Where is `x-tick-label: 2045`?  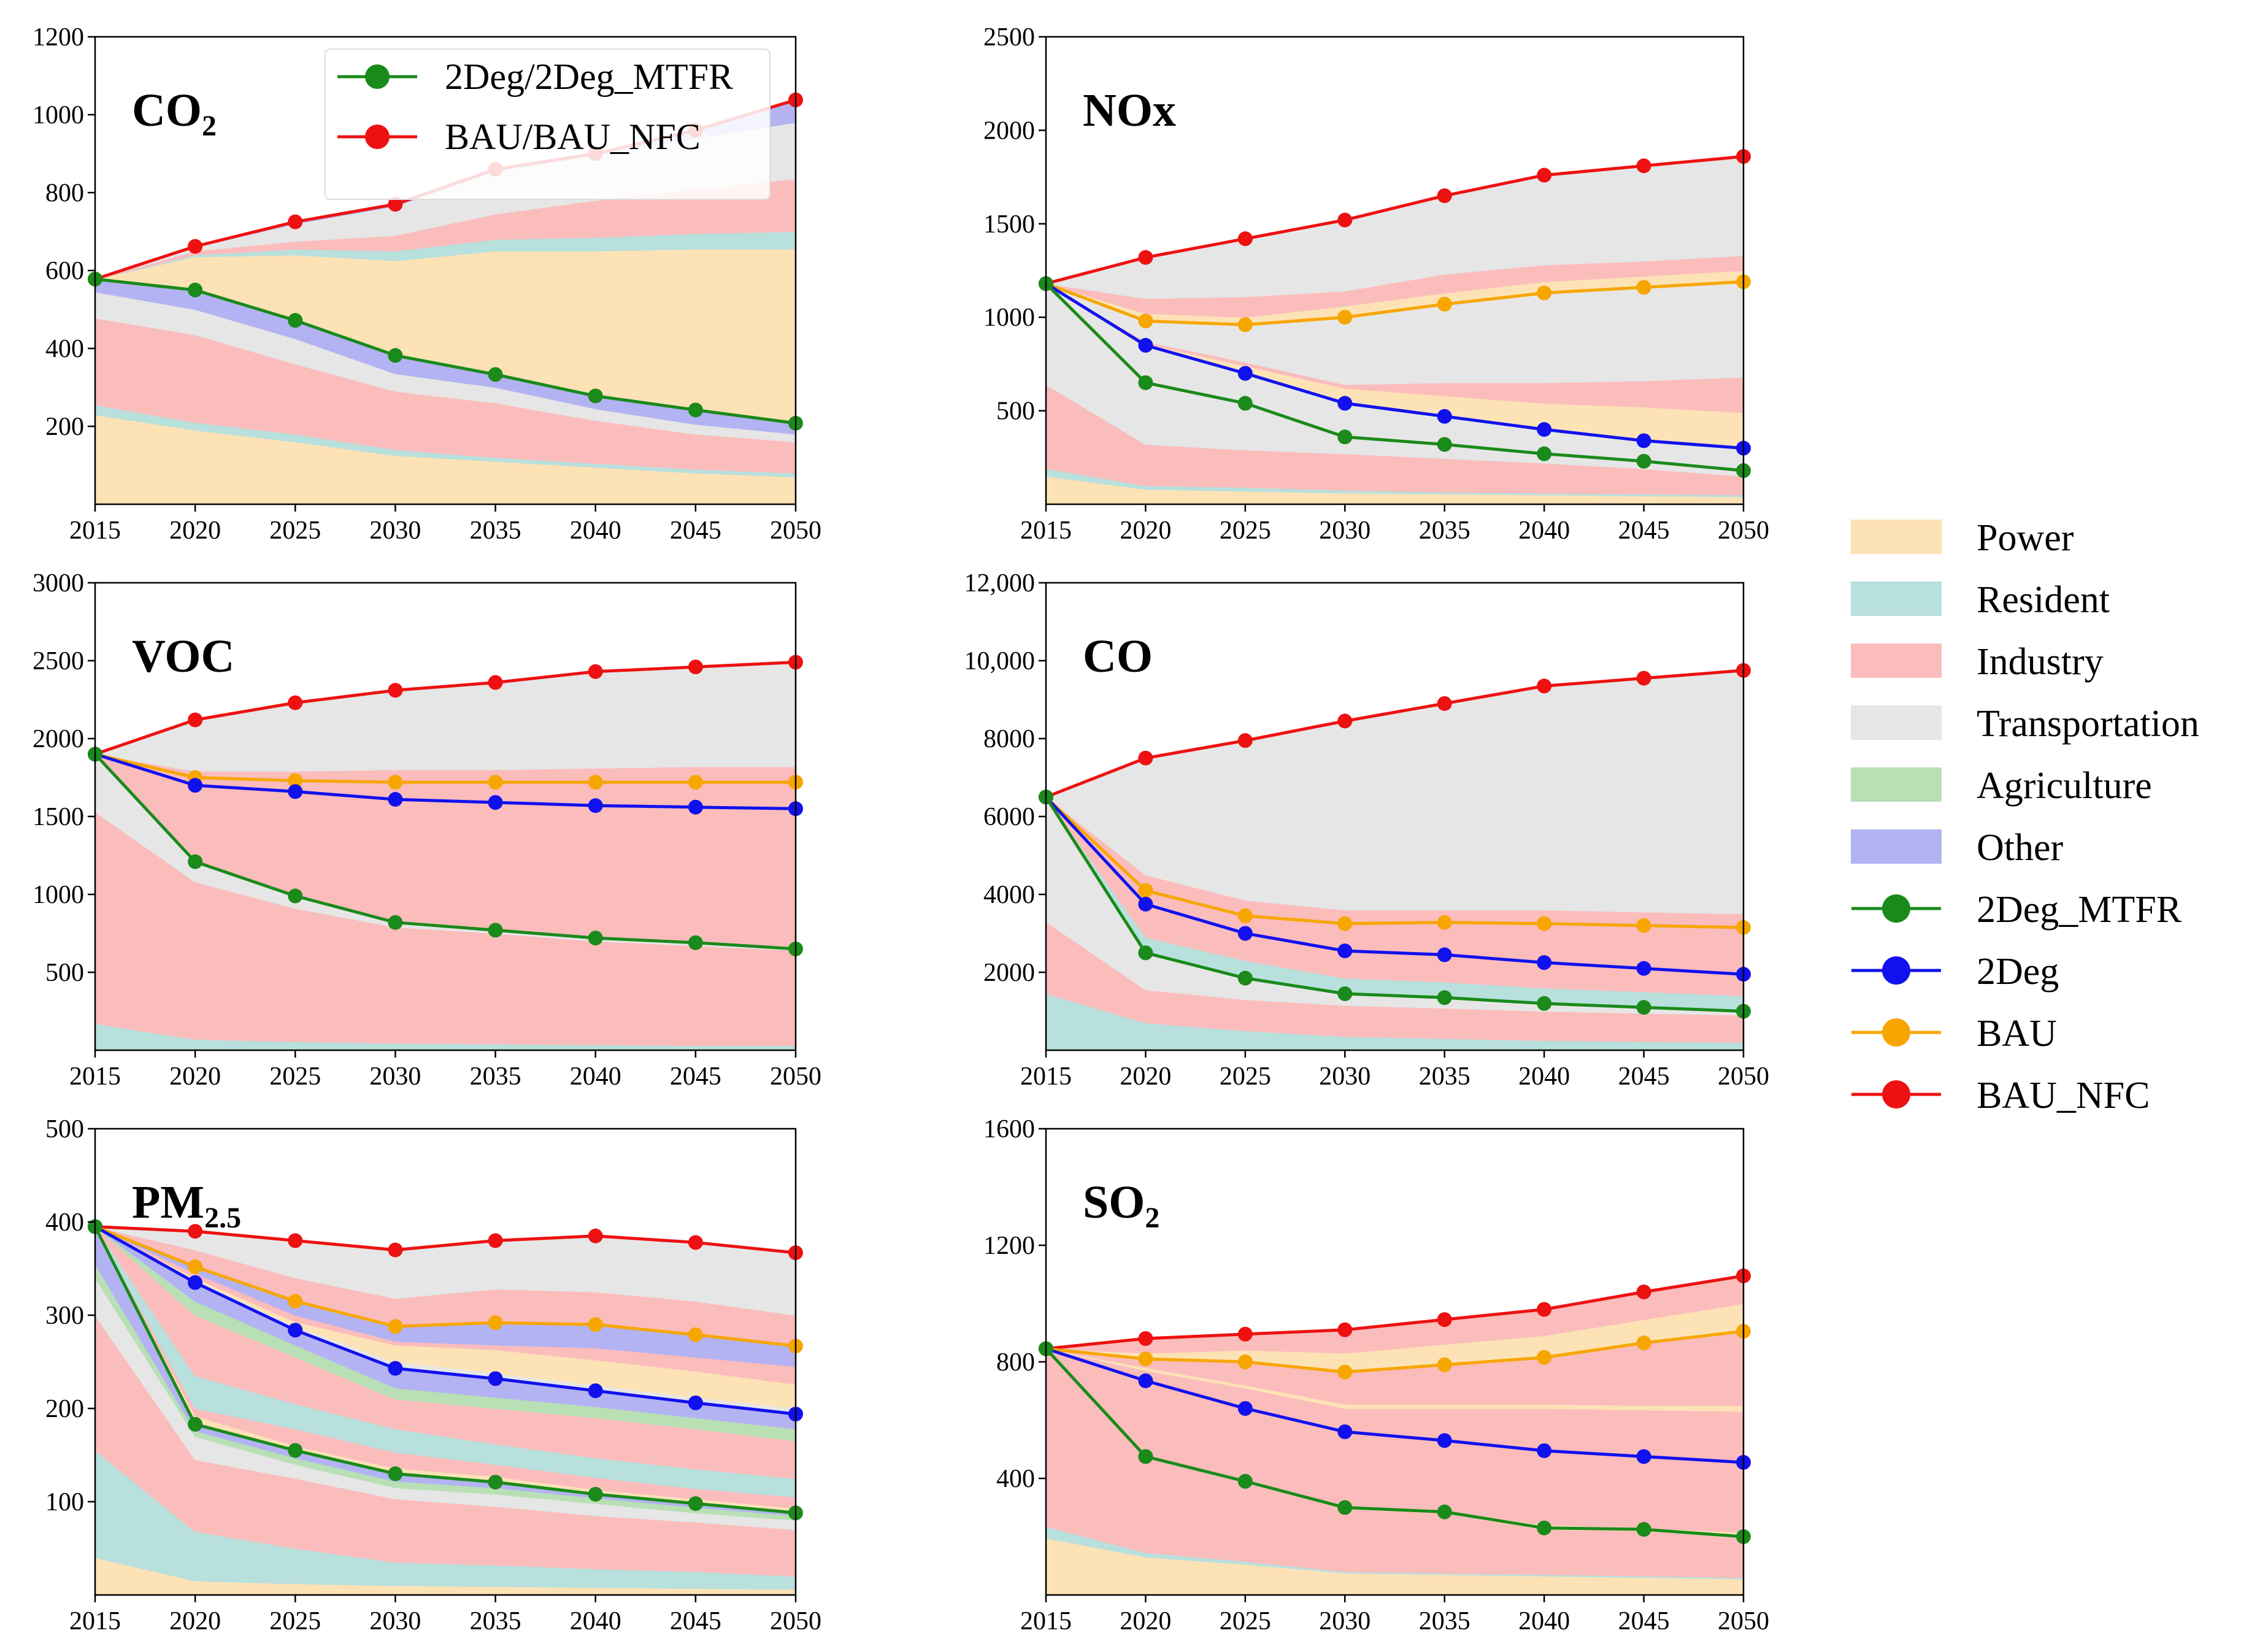
x-tick-label: 2045 is located at coordinates (695, 531).